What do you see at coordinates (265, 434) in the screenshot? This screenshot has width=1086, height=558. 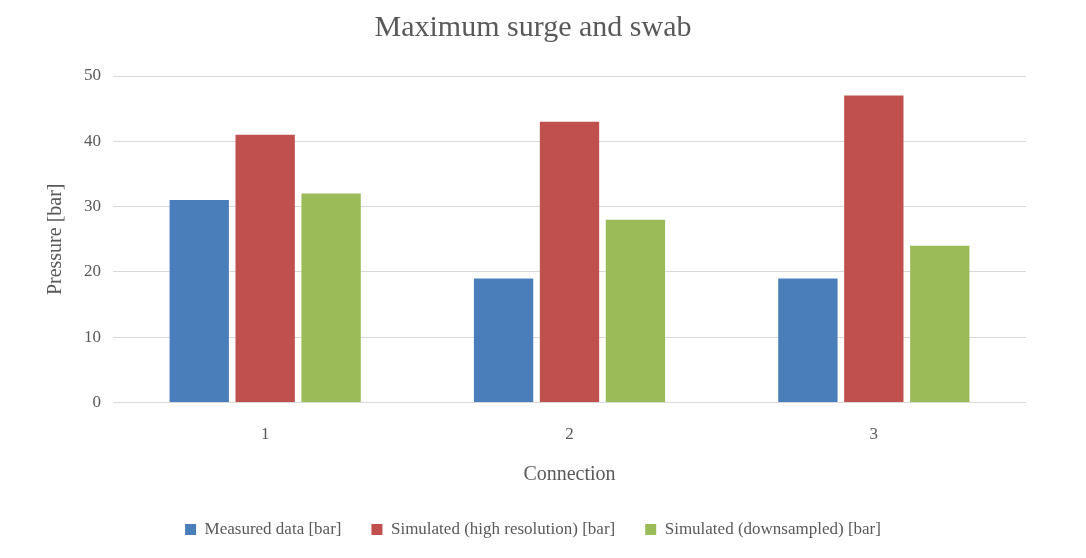 I see `x-tick-label: 1` at bounding box center [265, 434].